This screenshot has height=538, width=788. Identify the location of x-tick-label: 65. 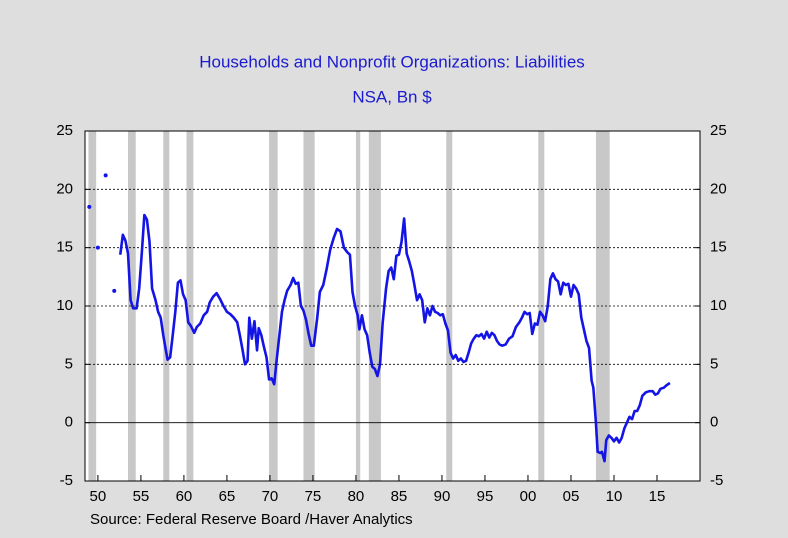
(227, 496).